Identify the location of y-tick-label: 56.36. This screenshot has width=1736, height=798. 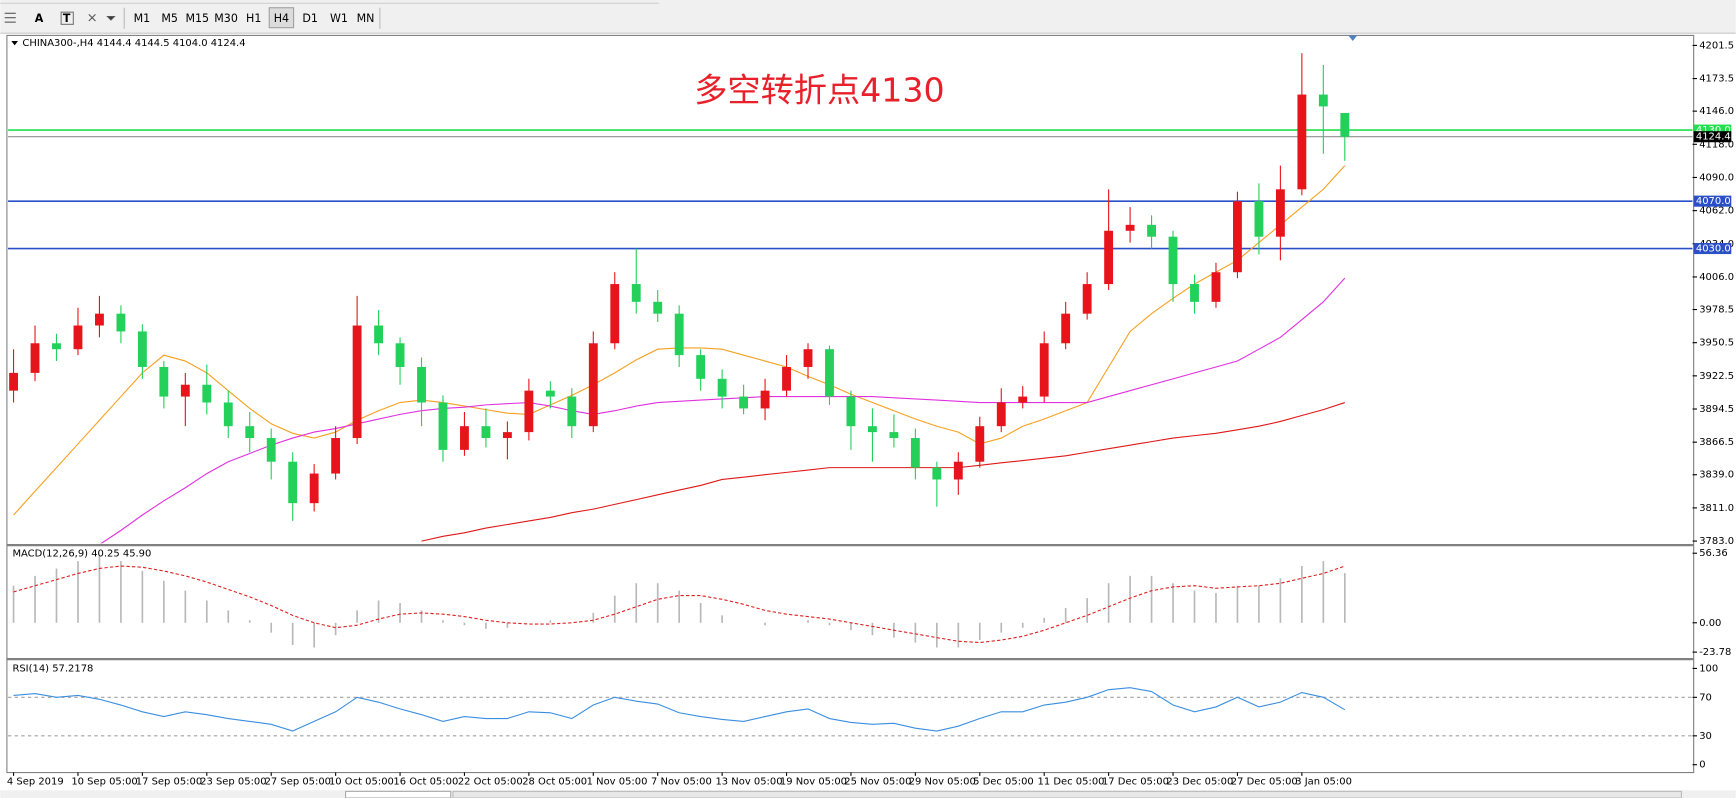
(1713, 553).